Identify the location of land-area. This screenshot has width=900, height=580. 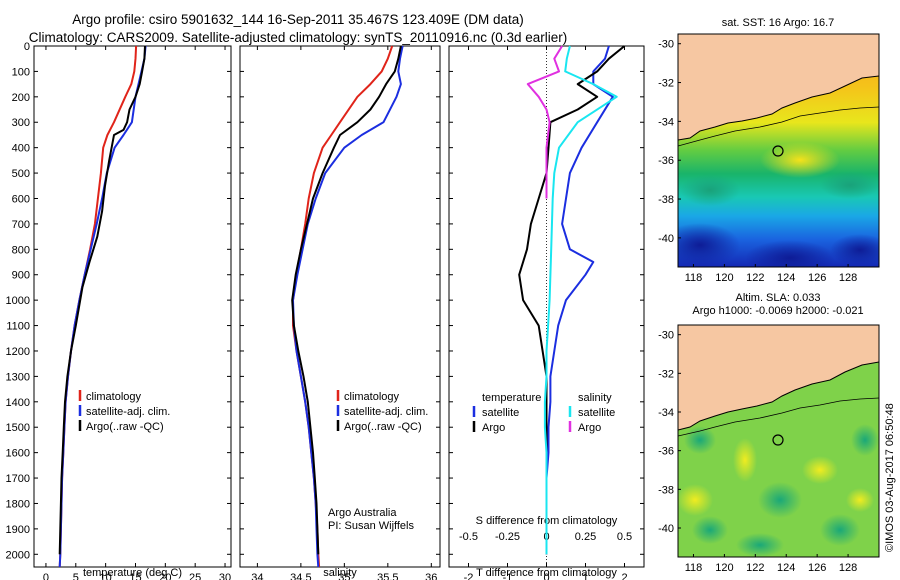
(778, 87).